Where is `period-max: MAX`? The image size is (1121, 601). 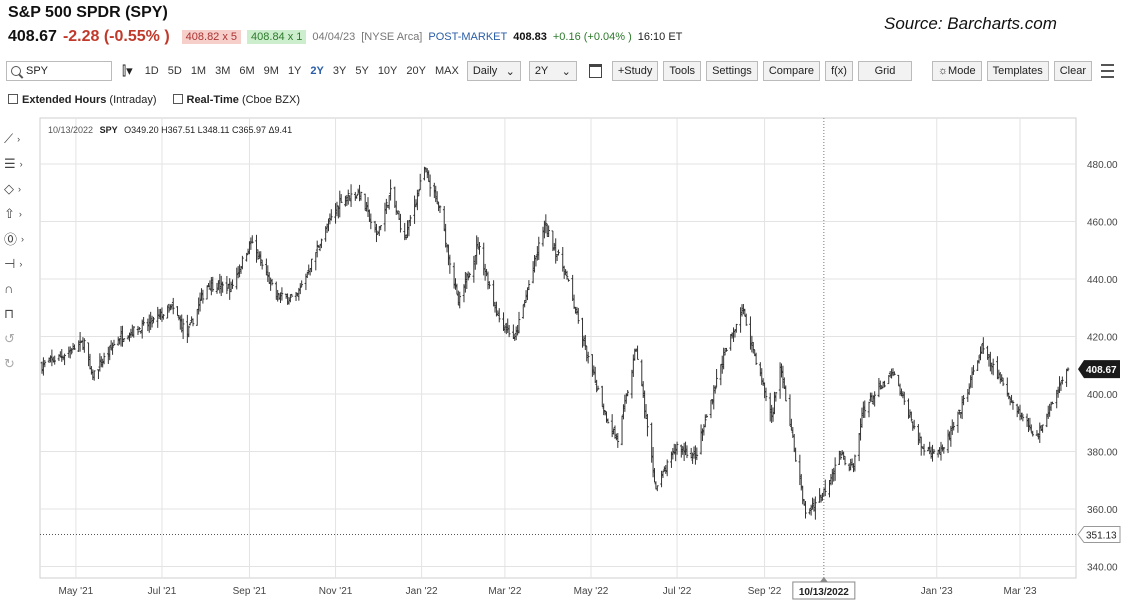 period-max: MAX is located at coordinates (446, 71).